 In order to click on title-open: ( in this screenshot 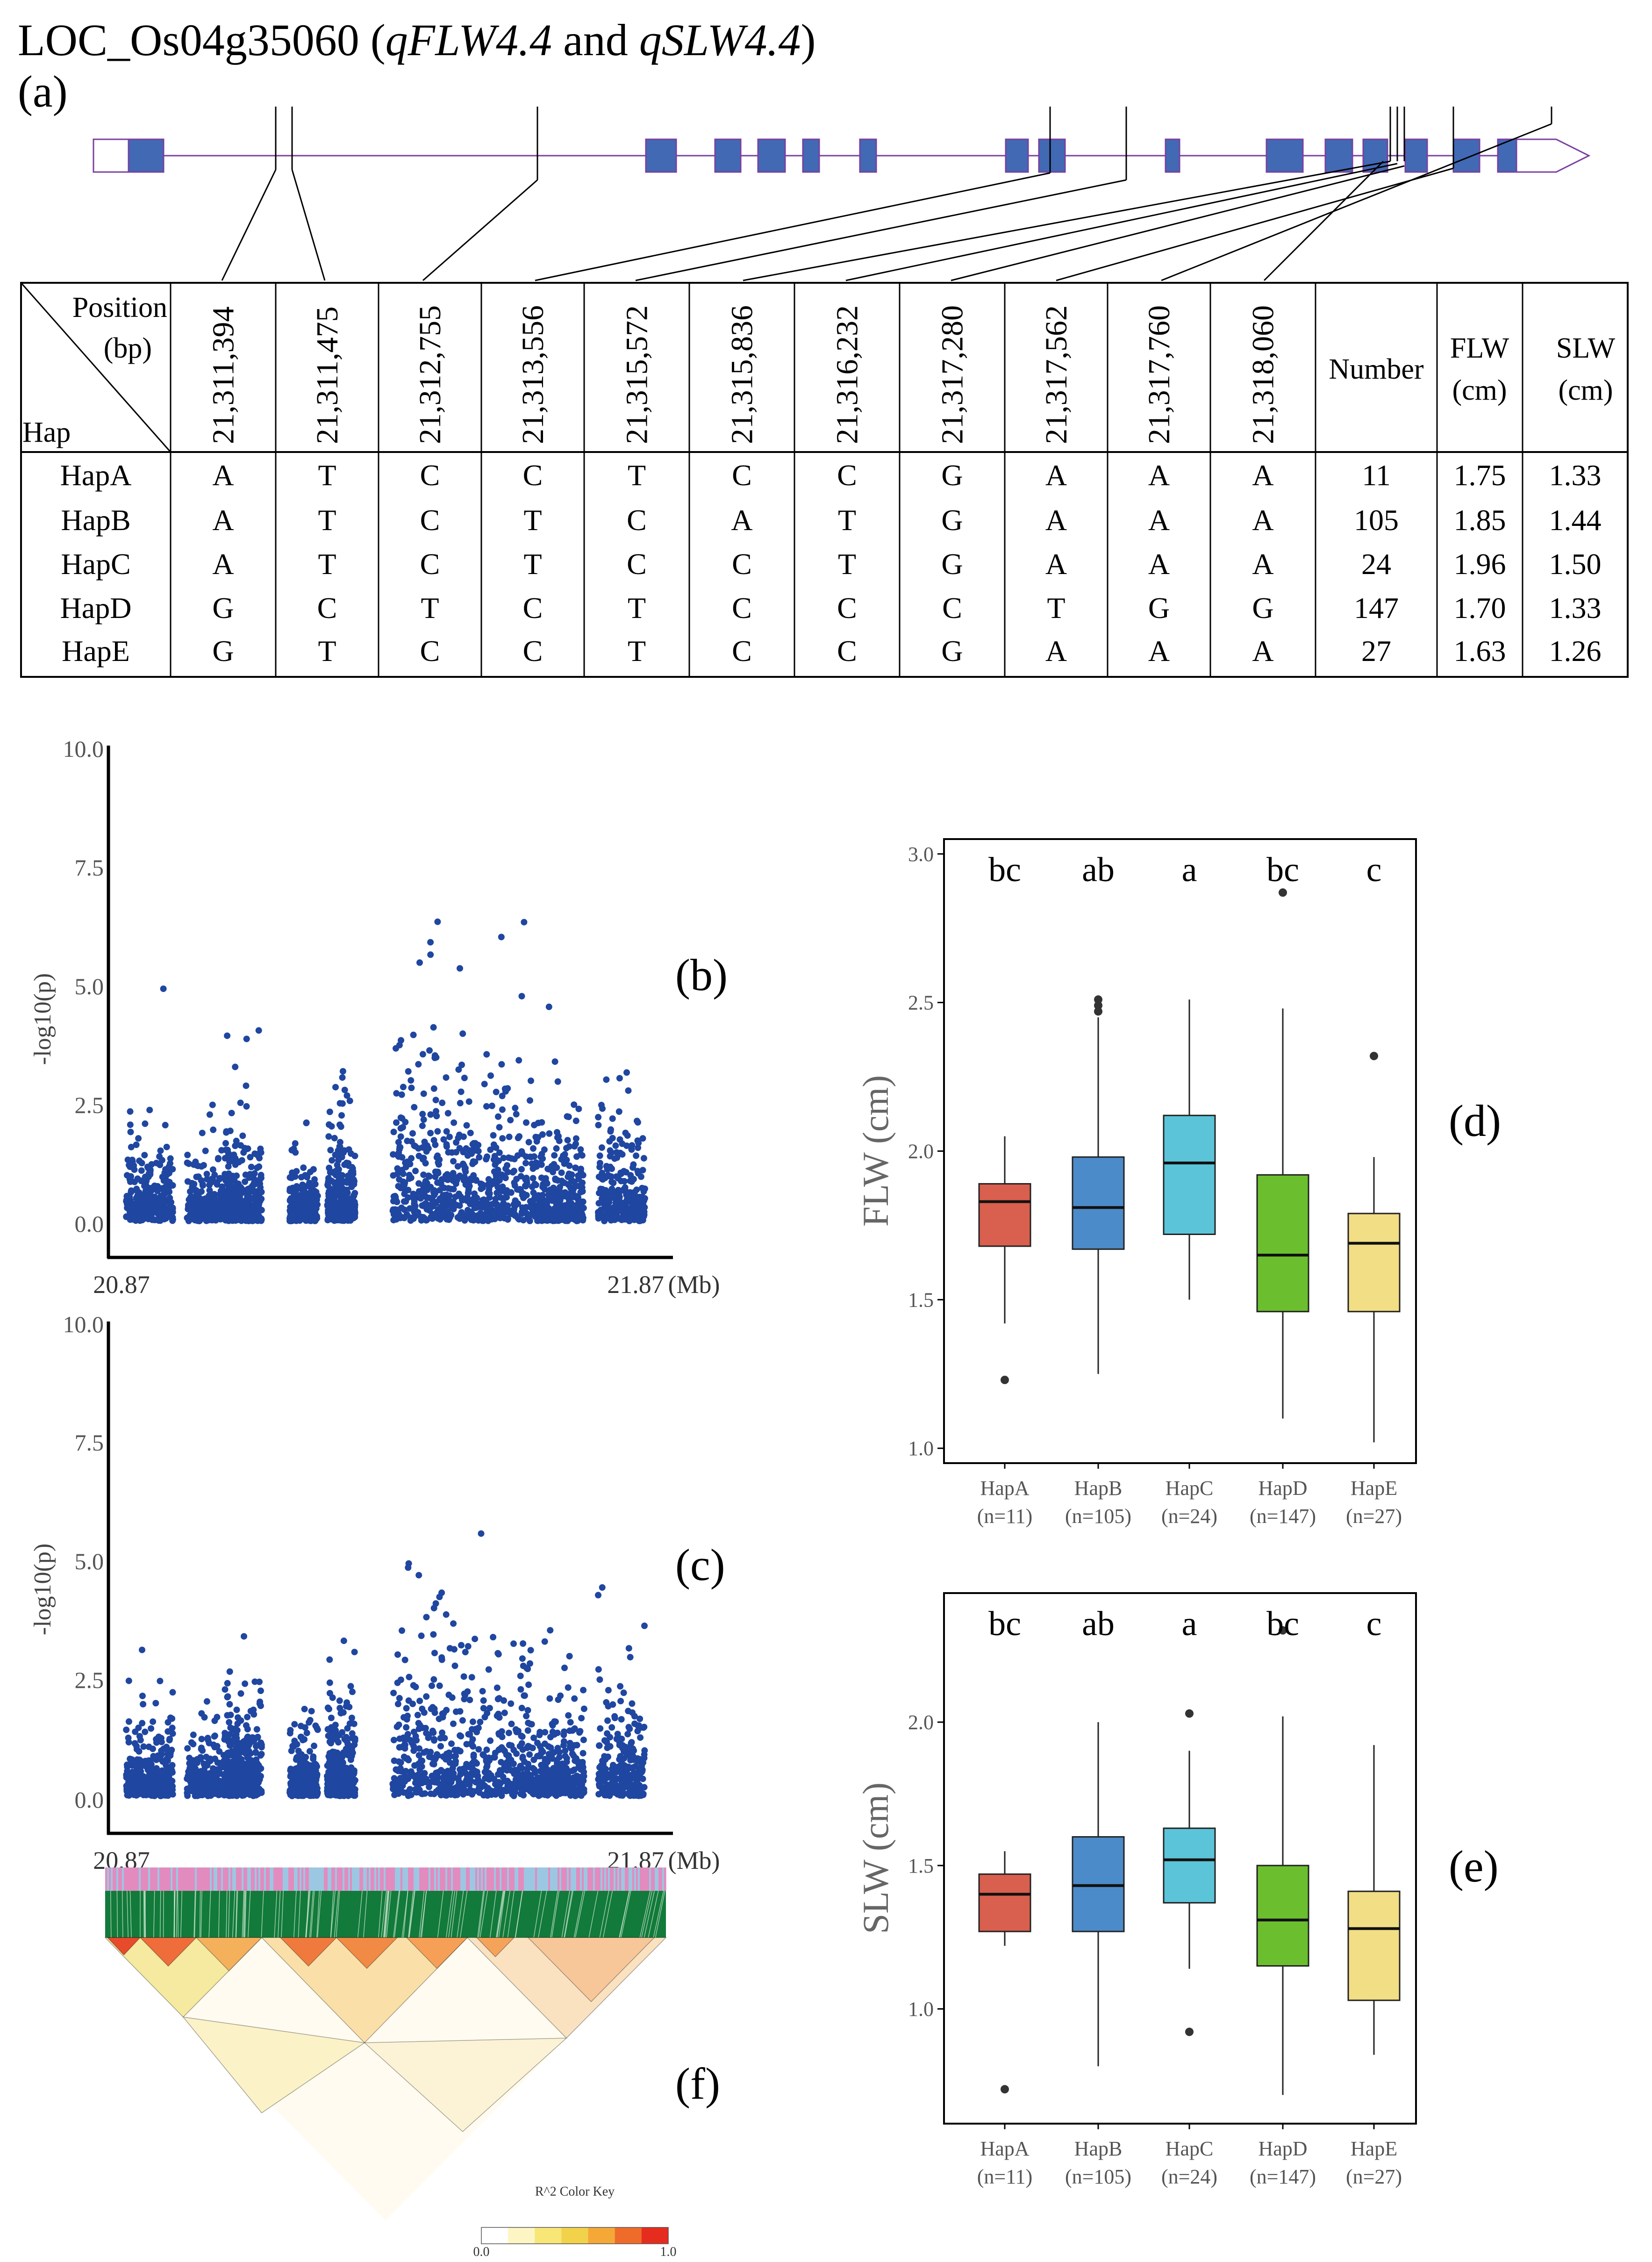, I will do `click(372, 40)`.